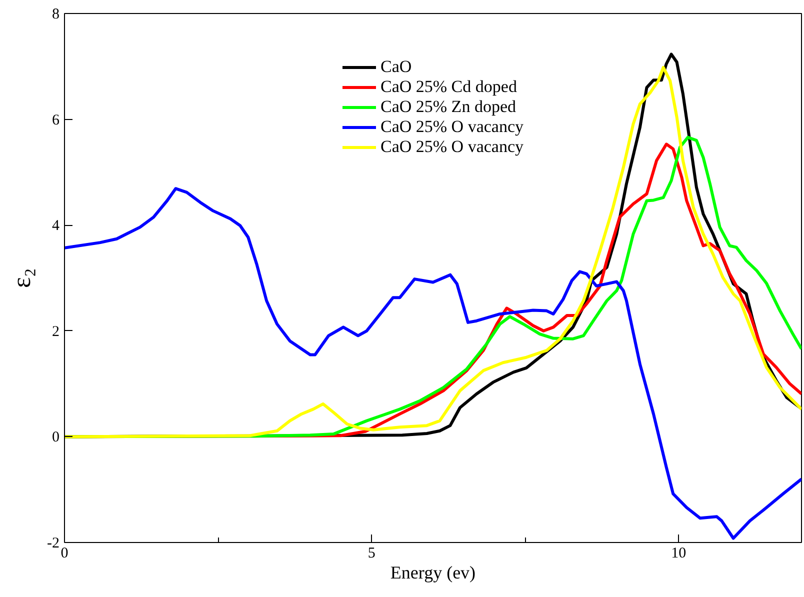 Image resolution: width=804 pixels, height=597 pixels. What do you see at coordinates (396, 67) in the screenshot?
I see `legend-label: CaO` at bounding box center [396, 67].